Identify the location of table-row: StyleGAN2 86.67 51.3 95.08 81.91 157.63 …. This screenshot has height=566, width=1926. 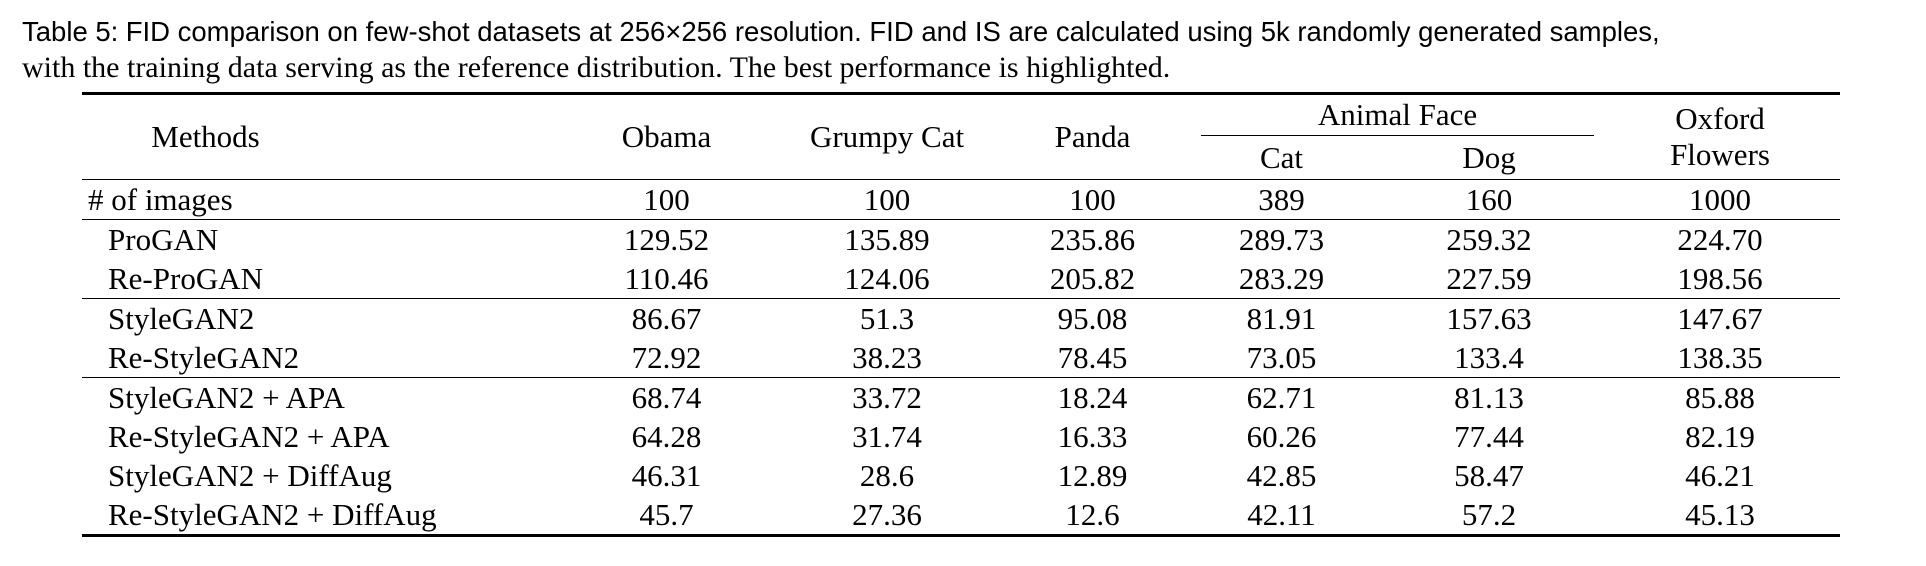
(961, 318).